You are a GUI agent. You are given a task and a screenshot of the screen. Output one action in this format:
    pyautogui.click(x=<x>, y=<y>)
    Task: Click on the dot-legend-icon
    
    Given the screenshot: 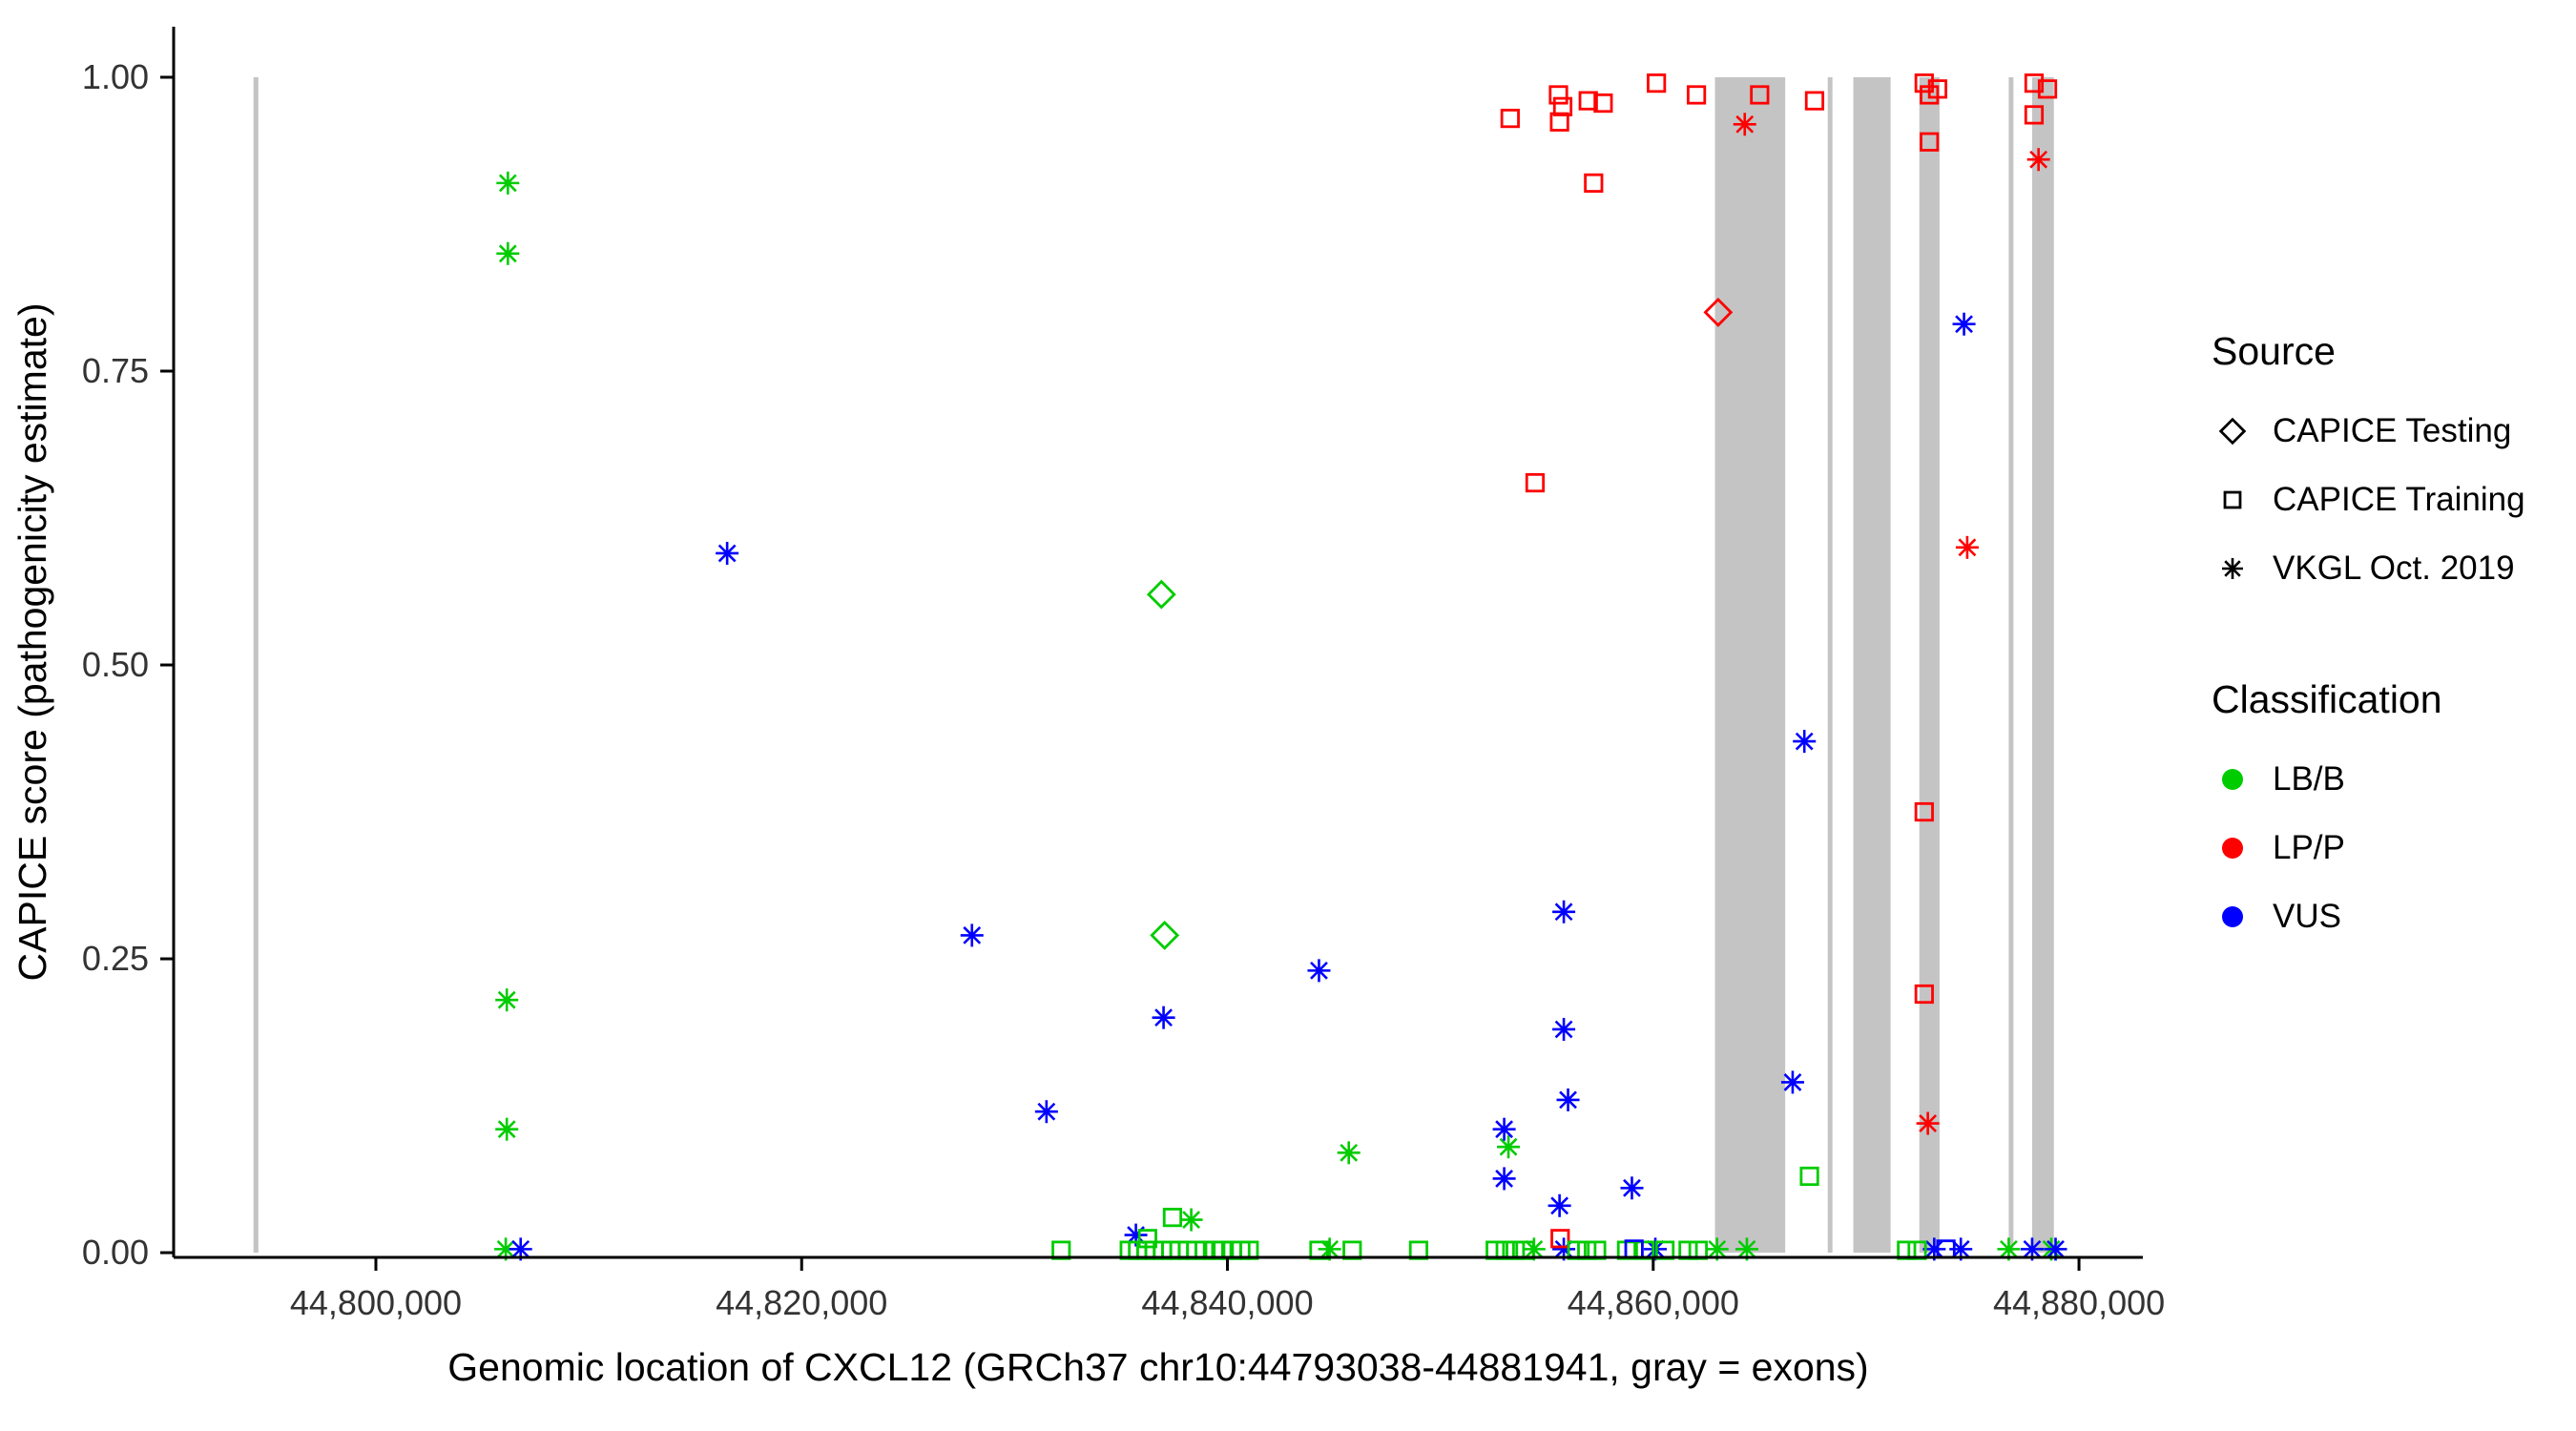 What is the action you would take?
    pyautogui.click(x=2232, y=779)
    